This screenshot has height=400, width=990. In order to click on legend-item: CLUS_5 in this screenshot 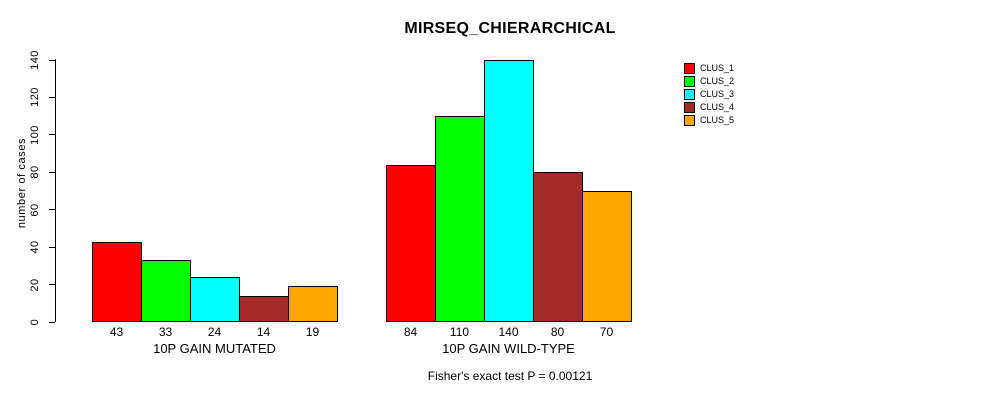, I will do `click(709, 120)`.